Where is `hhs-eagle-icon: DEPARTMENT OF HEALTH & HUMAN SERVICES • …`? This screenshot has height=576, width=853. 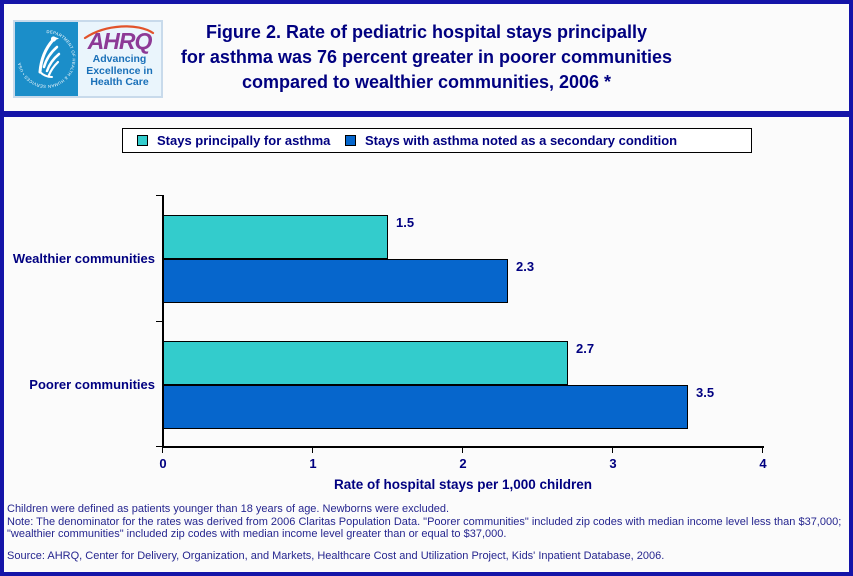
hhs-eagle-icon: DEPARTMENT OF HEALTH & HUMAN SERVICES • … is located at coordinates (47, 59).